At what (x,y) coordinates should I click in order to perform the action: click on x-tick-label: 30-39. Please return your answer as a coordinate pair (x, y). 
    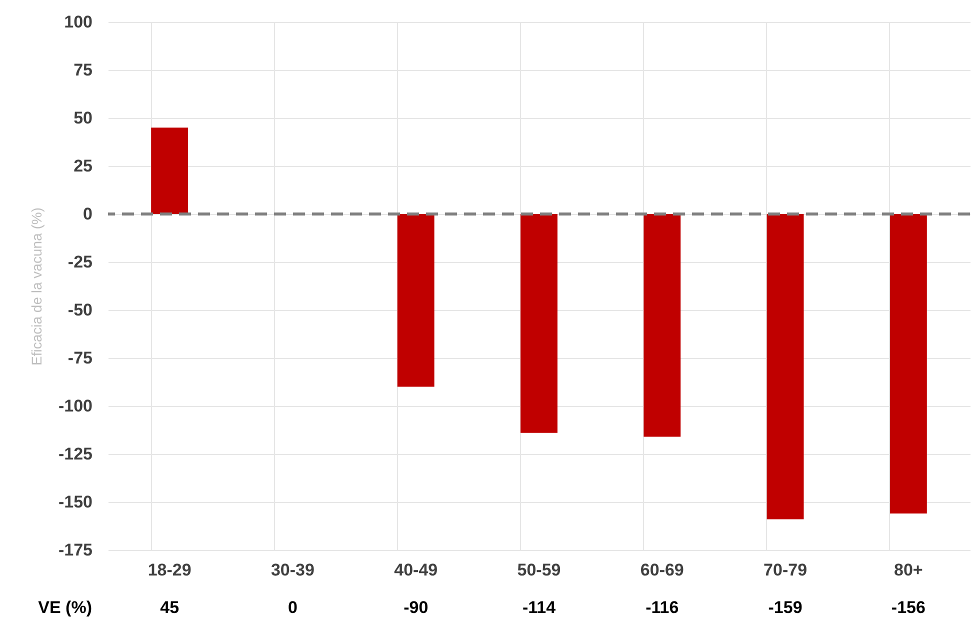
    Looking at the image, I should click on (292, 570).